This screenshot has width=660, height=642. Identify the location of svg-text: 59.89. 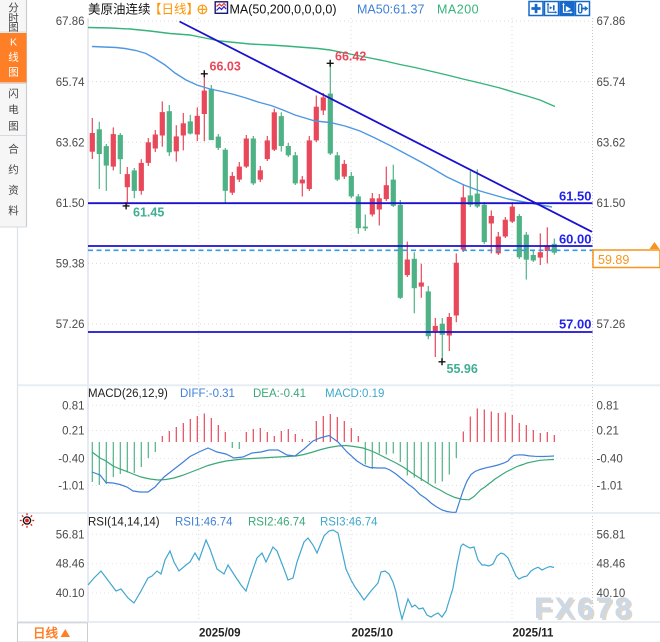
(613, 260).